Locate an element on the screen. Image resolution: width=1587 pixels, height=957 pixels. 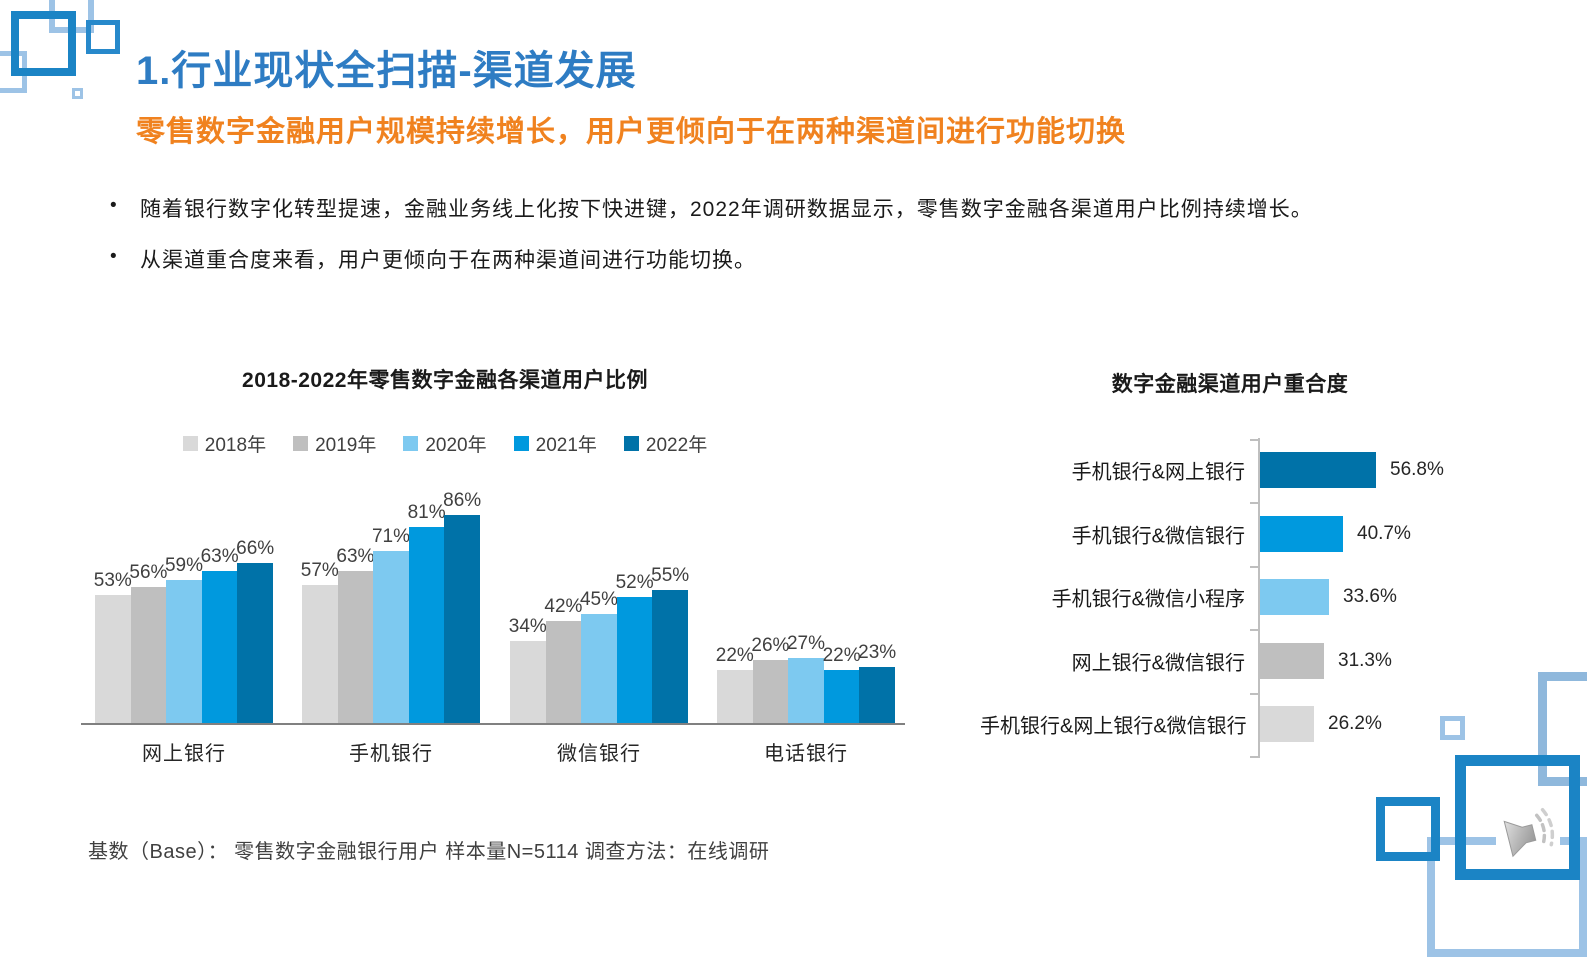
hbar-value-label: 31.3% is located at coordinates (1365, 660).